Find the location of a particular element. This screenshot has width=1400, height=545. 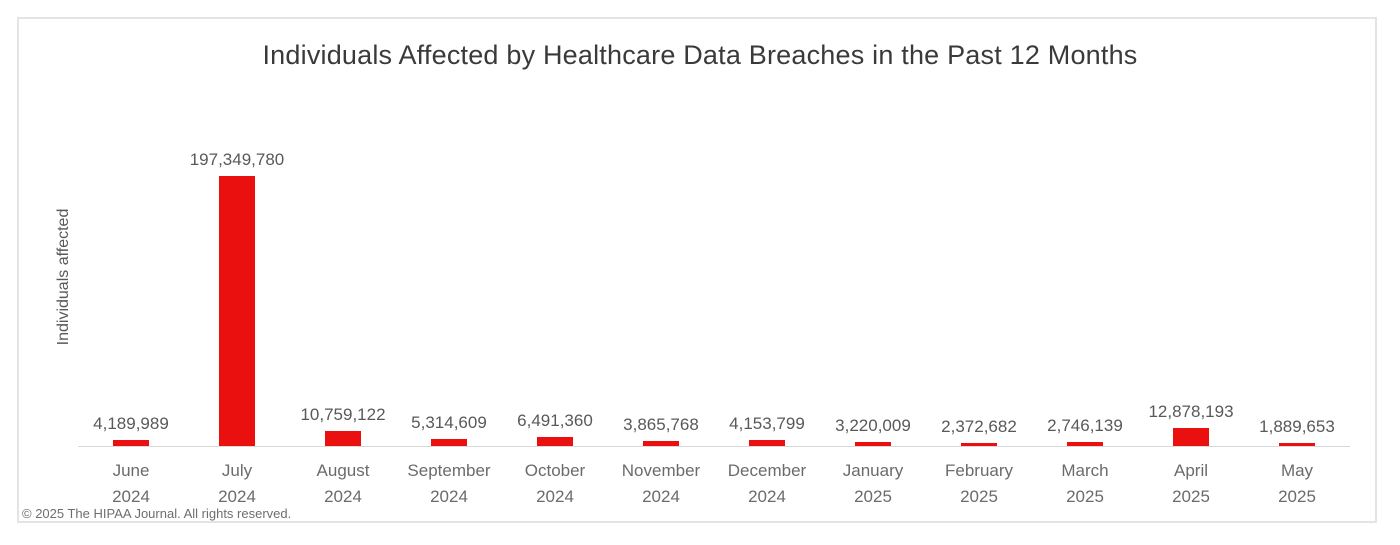

bar-value-label: 3,865,768 is located at coordinates (661, 425).